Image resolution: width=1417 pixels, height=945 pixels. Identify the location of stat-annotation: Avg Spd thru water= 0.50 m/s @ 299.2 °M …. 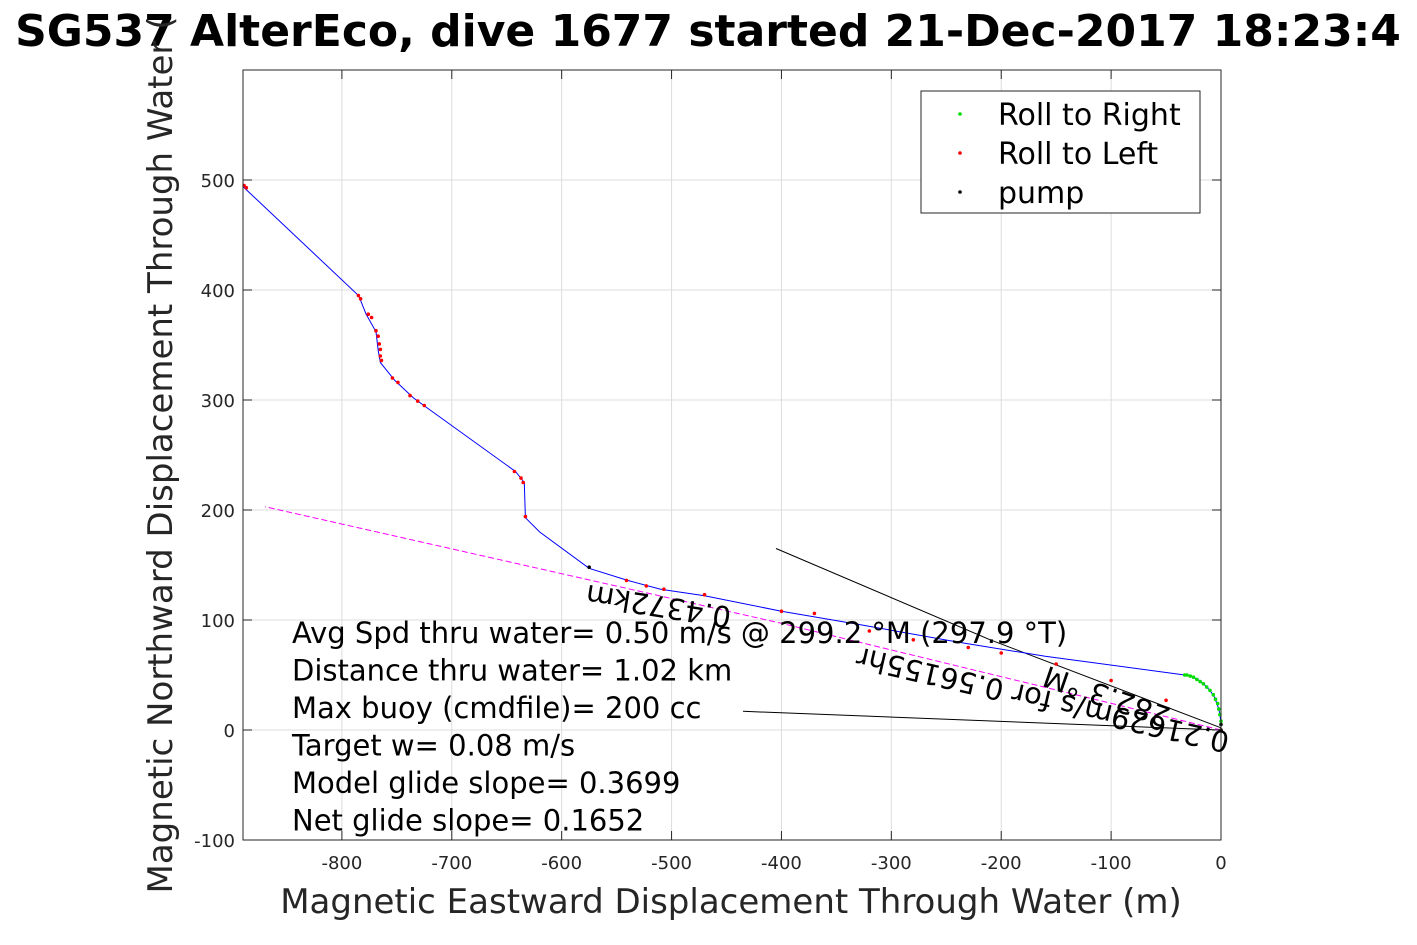
(679, 633).